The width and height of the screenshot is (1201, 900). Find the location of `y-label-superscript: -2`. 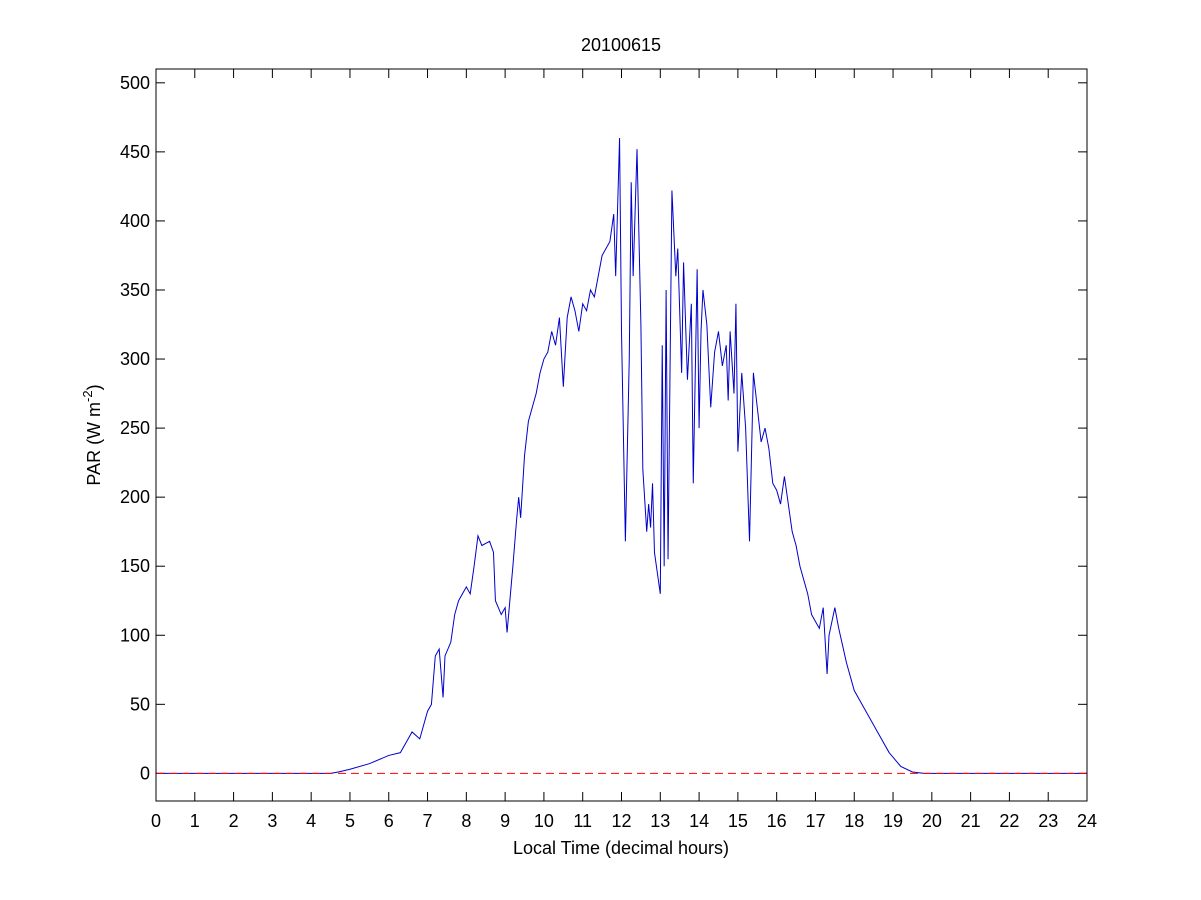

y-label-superscript: -2 is located at coordinates (87, 396).